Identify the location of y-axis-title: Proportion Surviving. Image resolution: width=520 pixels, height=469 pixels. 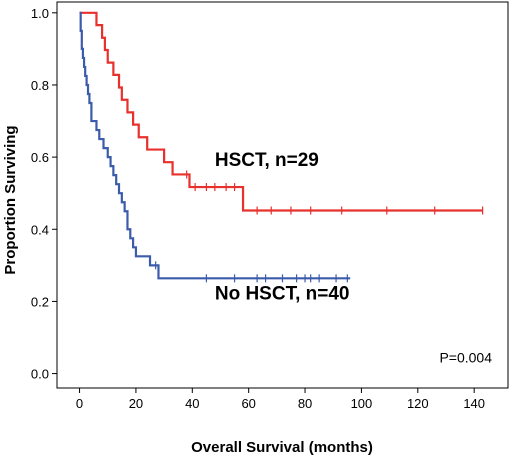
(10, 199).